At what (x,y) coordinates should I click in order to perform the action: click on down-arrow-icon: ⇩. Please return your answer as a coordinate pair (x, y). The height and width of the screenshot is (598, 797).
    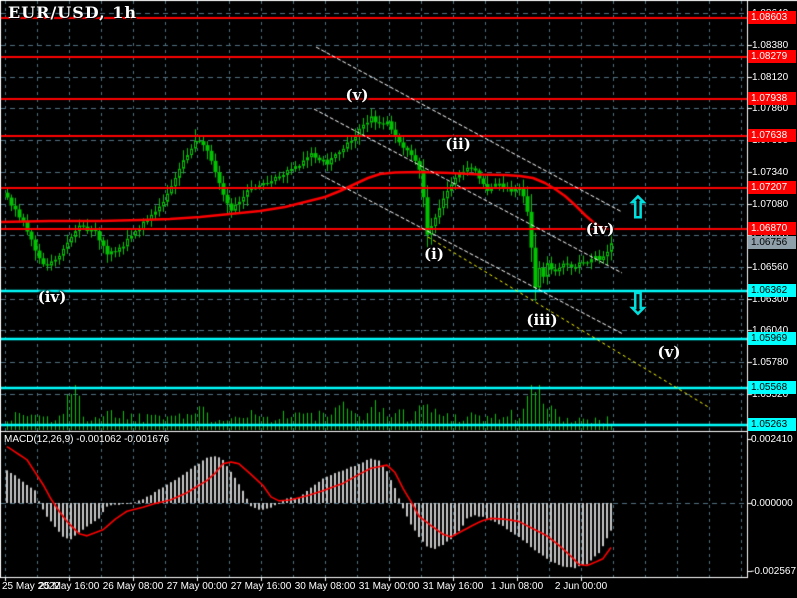
    Looking at the image, I should click on (638, 304).